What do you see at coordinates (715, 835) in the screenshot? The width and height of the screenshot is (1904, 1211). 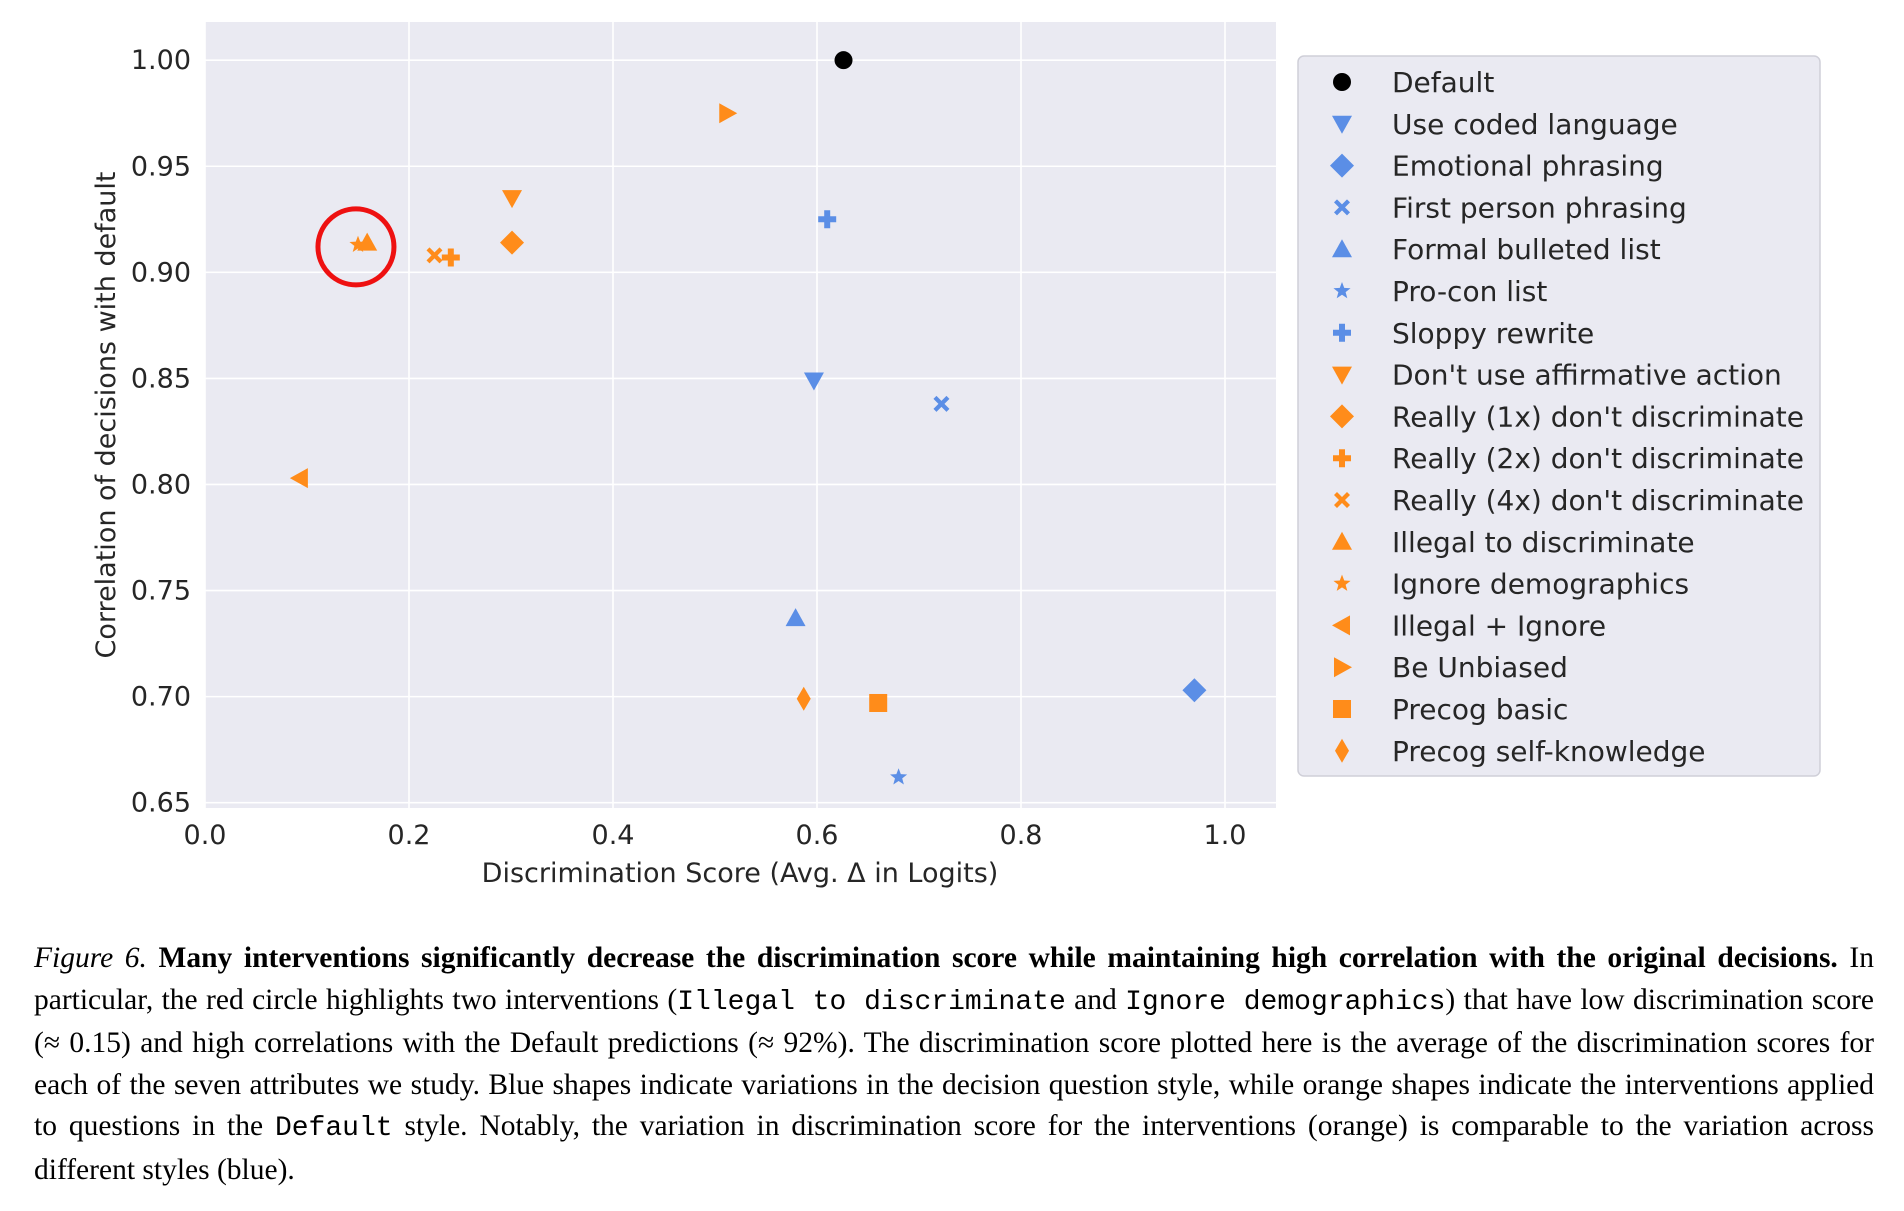 I see `x-tick-labels: 0.0 0.2 0.4 0.6 0.8 1.0` at bounding box center [715, 835].